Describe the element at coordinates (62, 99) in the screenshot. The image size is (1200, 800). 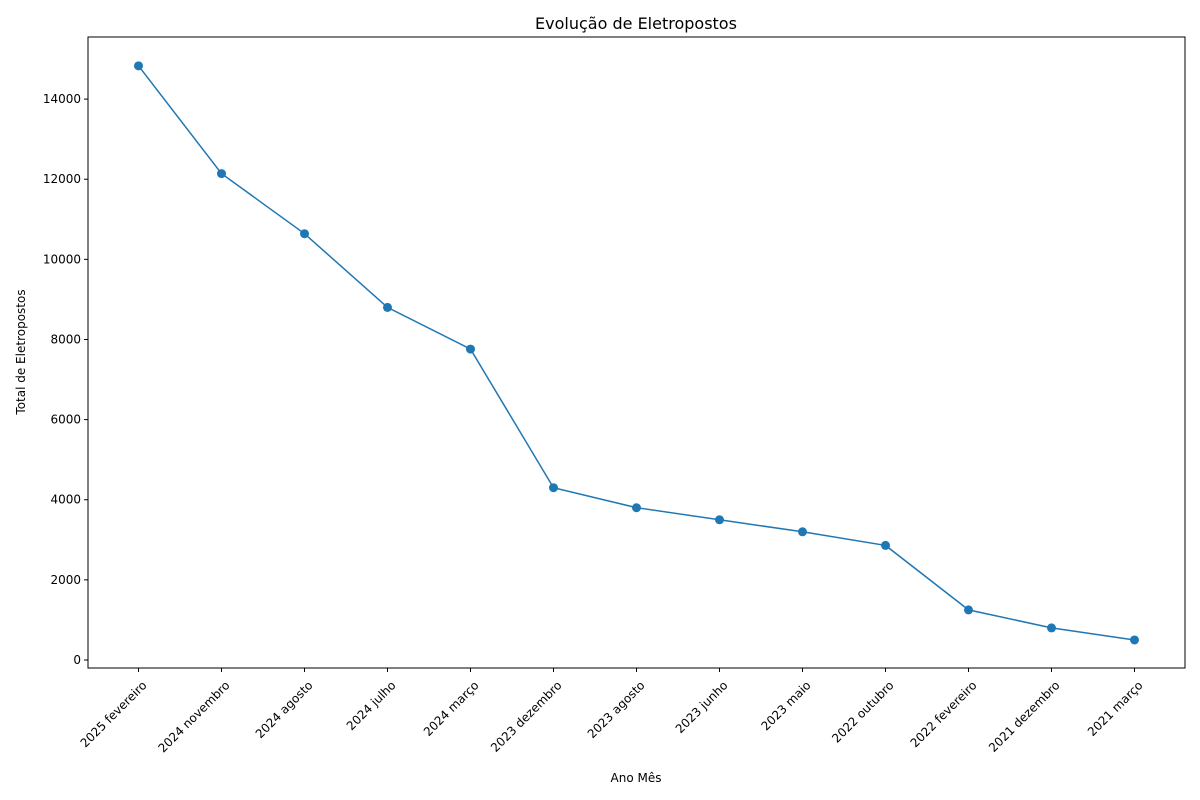
I see `y-tick-label: 14000` at that location.